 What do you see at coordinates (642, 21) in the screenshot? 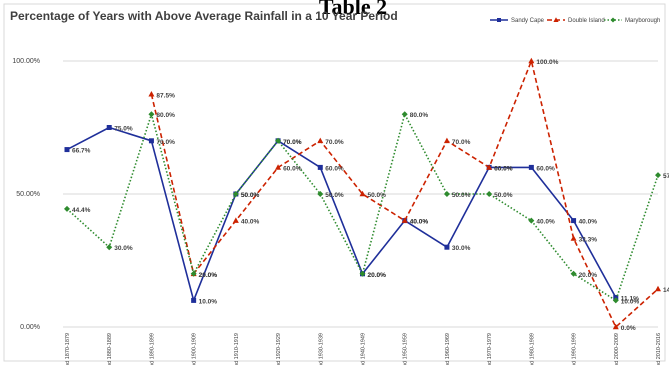
I see `legend-label: Maryborough` at bounding box center [642, 21].